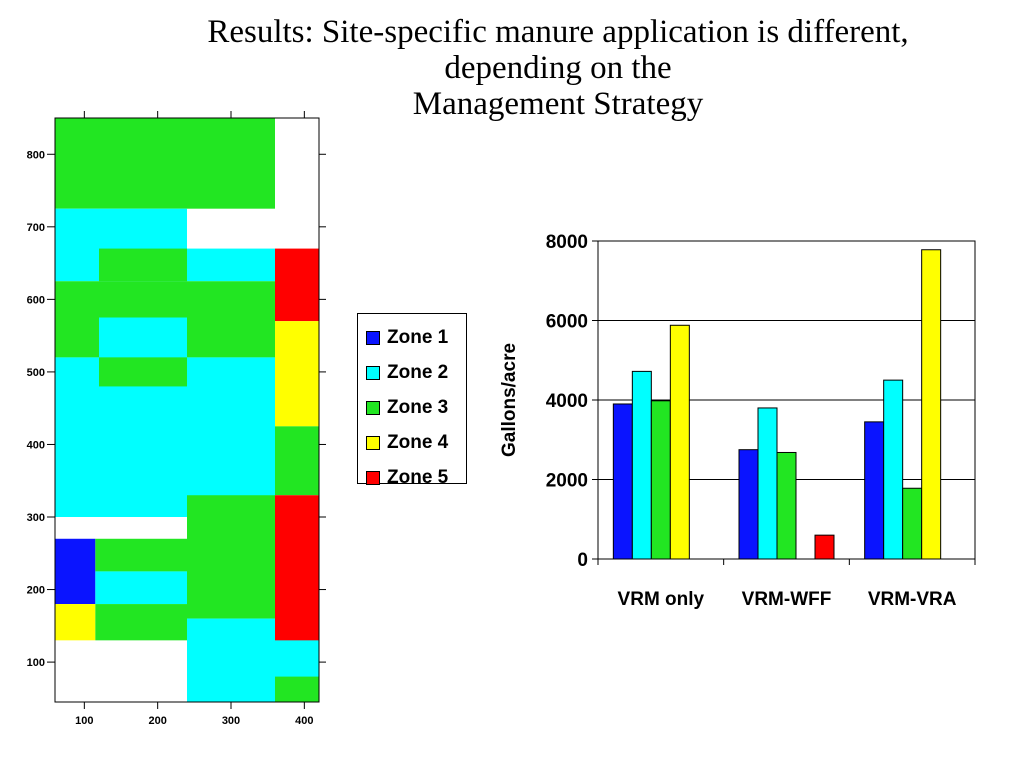 Image resolution: width=1024 pixels, height=768 pixels. I want to click on map-x-tick-label: 100, so click(84, 721).